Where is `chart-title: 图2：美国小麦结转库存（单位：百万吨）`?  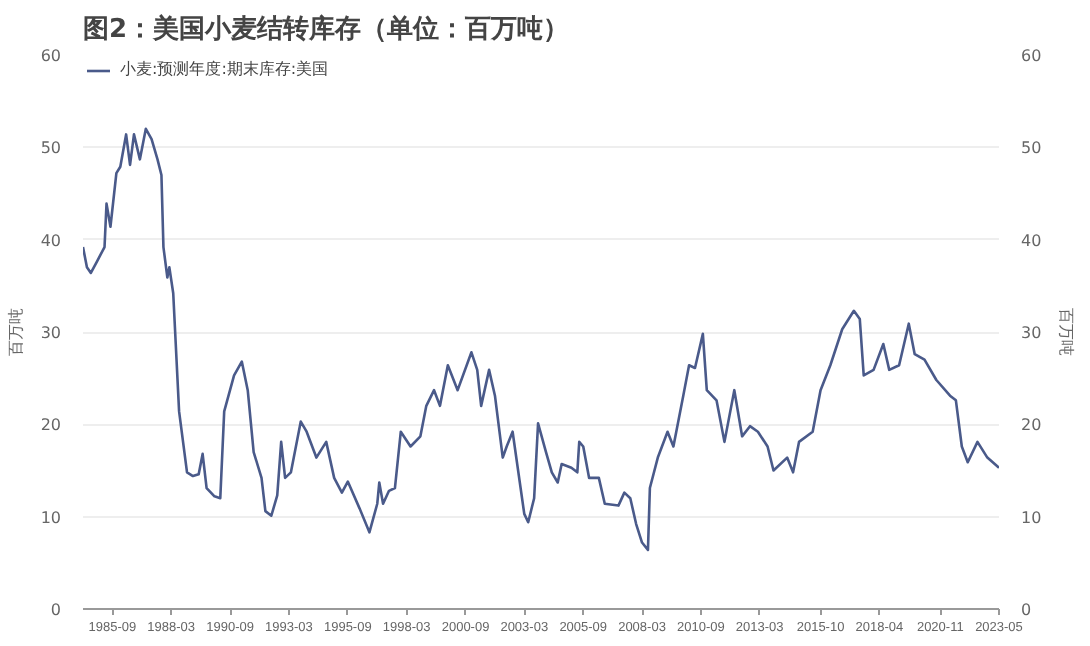
chart-title: 图2：美国小麦结转库存（单位：百万吨） is located at coordinates (326, 29).